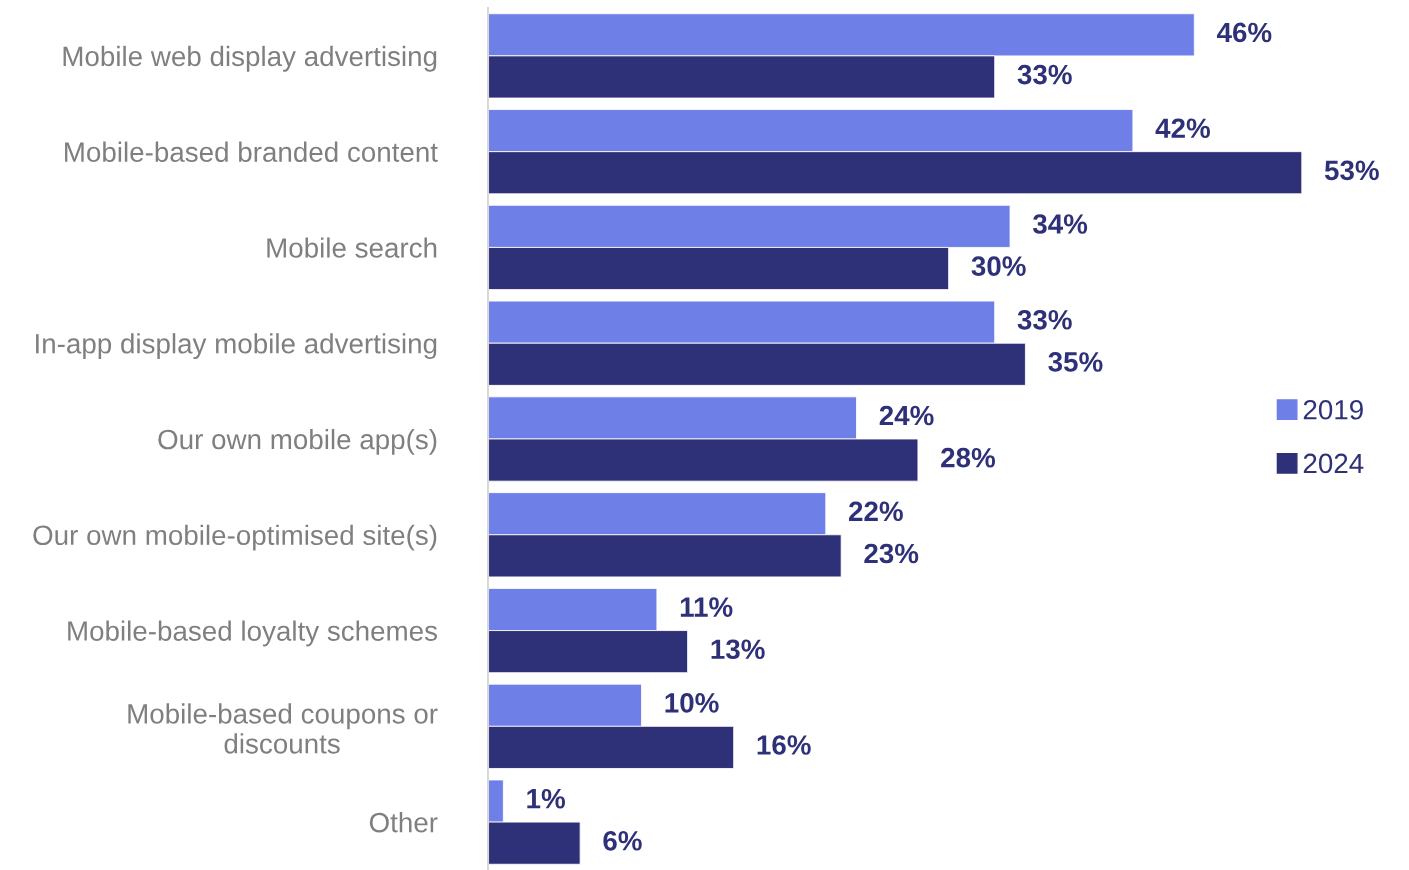 The height and width of the screenshot is (870, 1409). What do you see at coordinates (1075, 362) in the screenshot?
I see `data-label: 35%` at bounding box center [1075, 362].